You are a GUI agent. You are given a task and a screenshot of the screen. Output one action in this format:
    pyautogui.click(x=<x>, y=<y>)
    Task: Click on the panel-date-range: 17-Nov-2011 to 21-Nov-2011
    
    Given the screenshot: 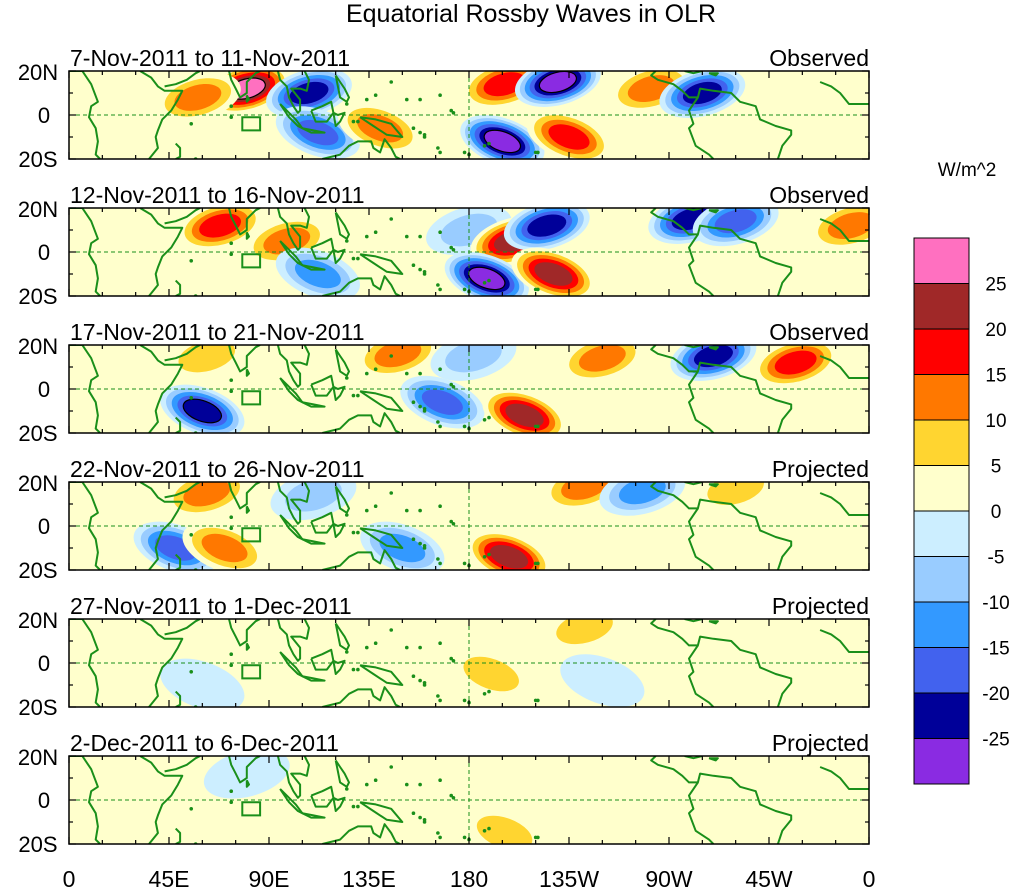 What is the action you would take?
    pyautogui.click(x=217, y=332)
    